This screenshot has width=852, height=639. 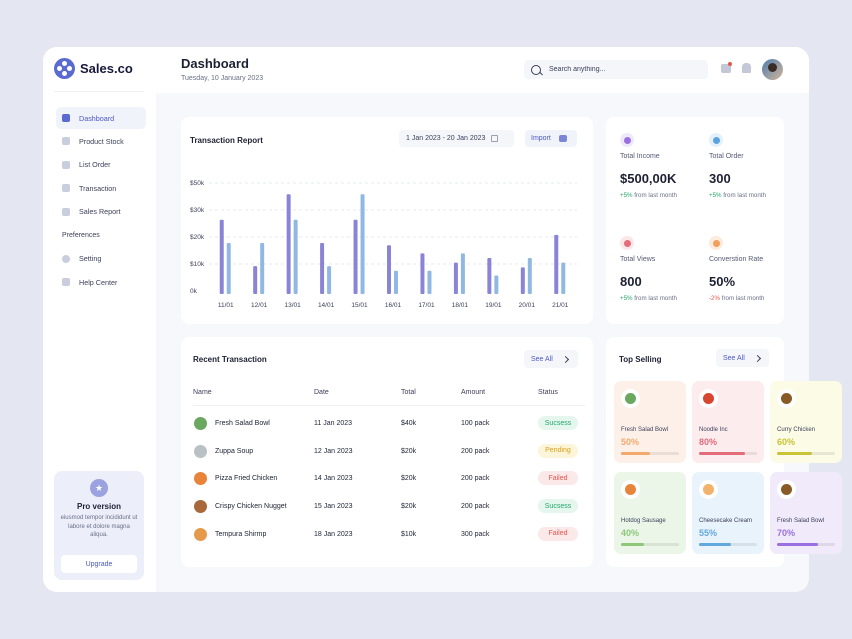 I want to click on column-header-date: Date, so click(x=321, y=392).